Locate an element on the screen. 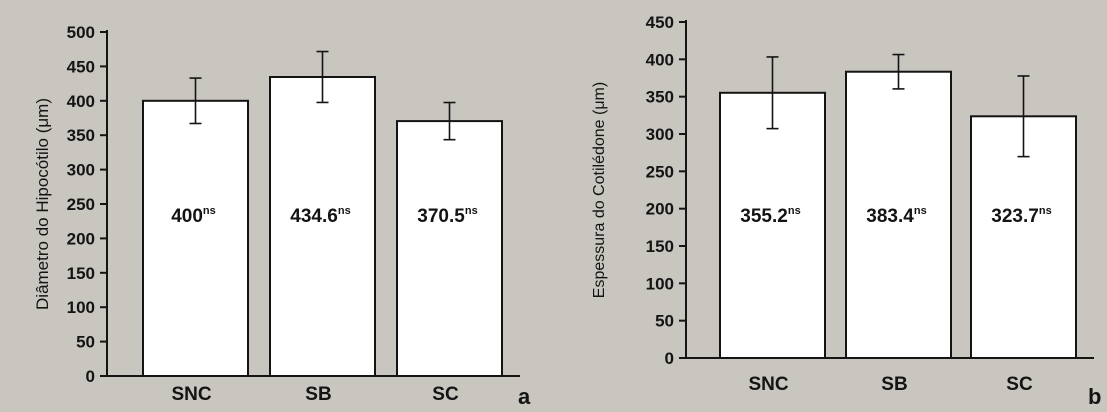  data-label-value: 434.6 is located at coordinates (314, 216).